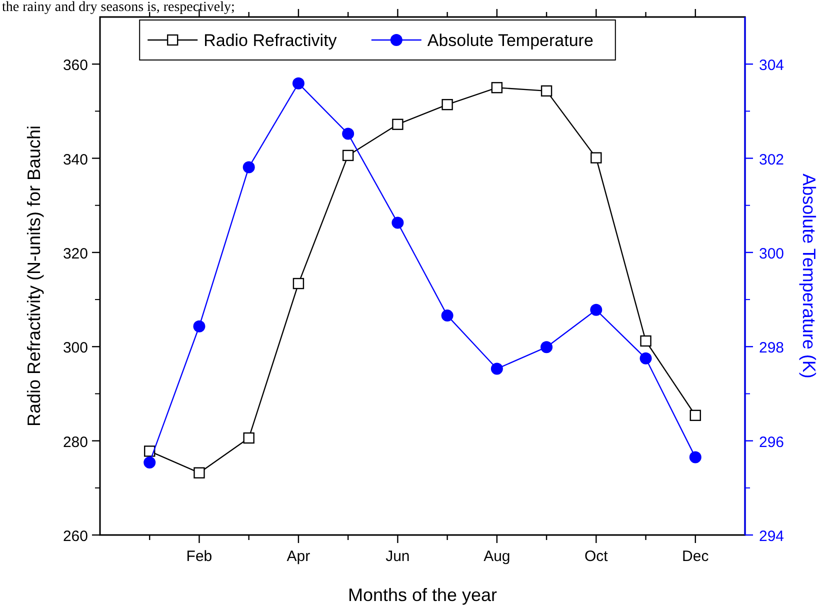 The height and width of the screenshot is (614, 823). I want to click on x-tick-label: Aug, so click(497, 556).